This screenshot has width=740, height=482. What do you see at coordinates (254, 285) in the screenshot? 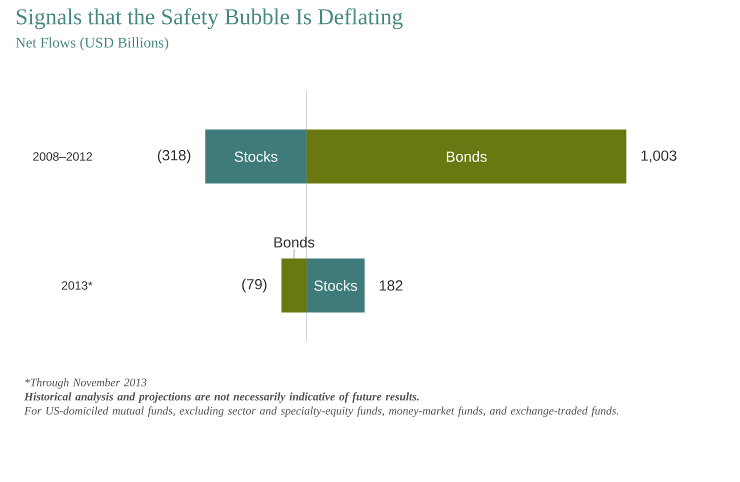
I see `data-label: (79)` at bounding box center [254, 285].